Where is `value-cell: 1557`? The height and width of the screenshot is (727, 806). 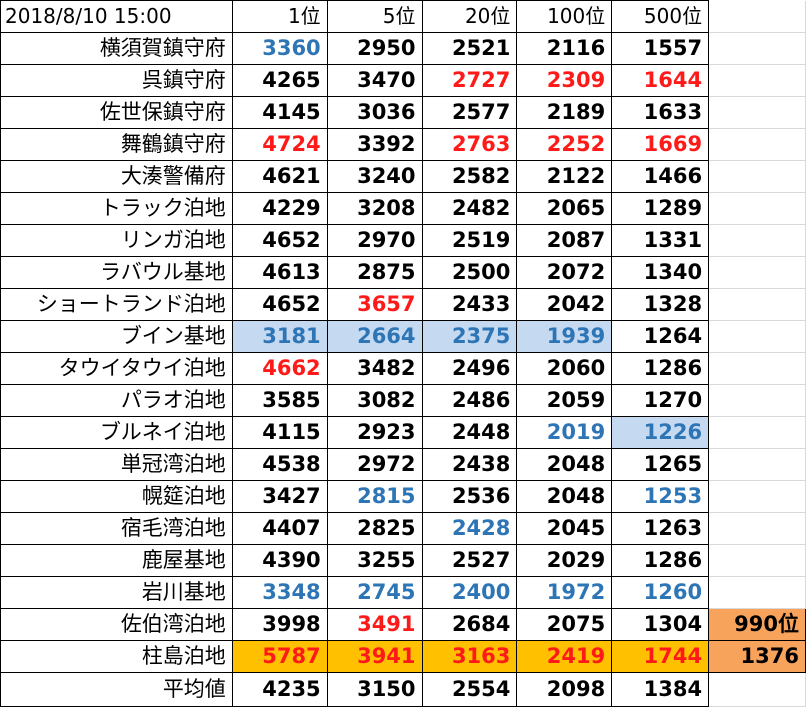 value-cell: 1557 is located at coordinates (660, 48).